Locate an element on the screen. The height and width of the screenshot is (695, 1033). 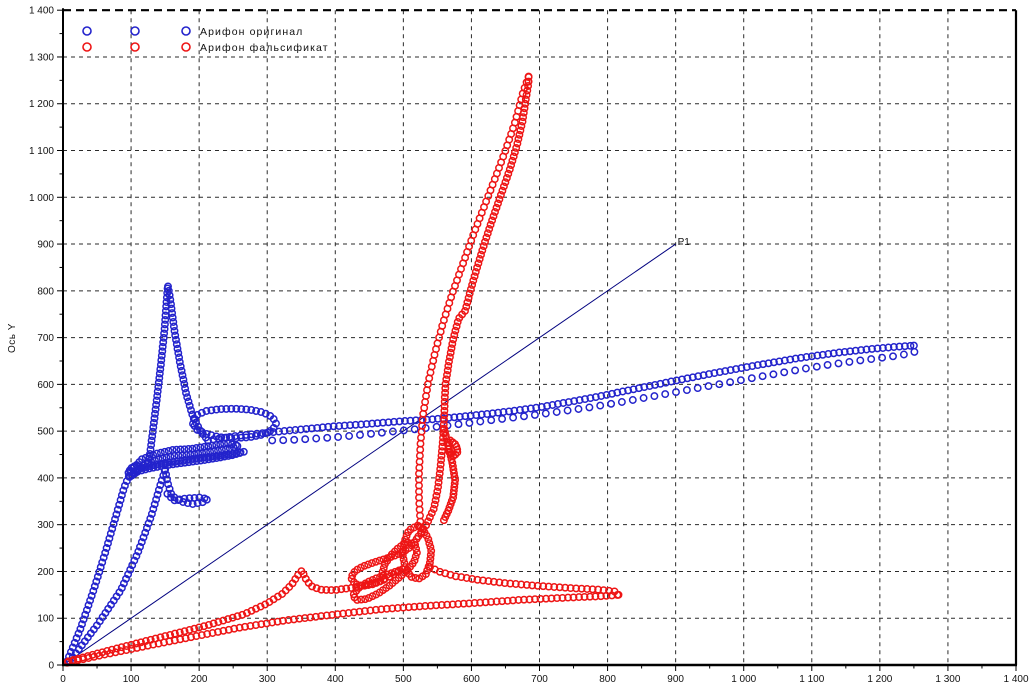
legend-item-falsifikat: Арифон фальсификат is located at coordinates (205, 48).